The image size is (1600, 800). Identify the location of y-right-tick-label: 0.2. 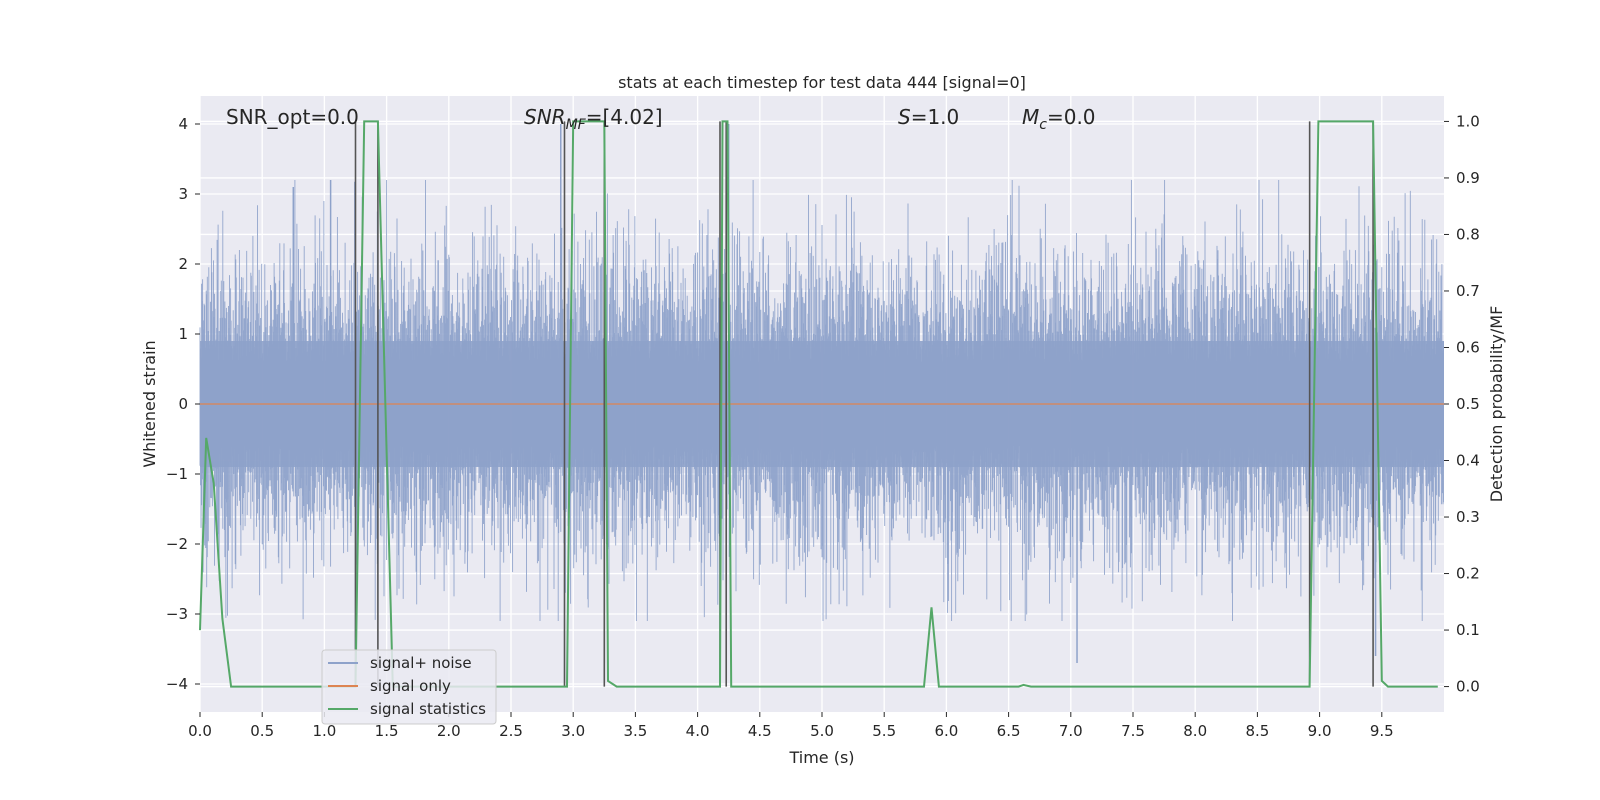
(1468, 574).